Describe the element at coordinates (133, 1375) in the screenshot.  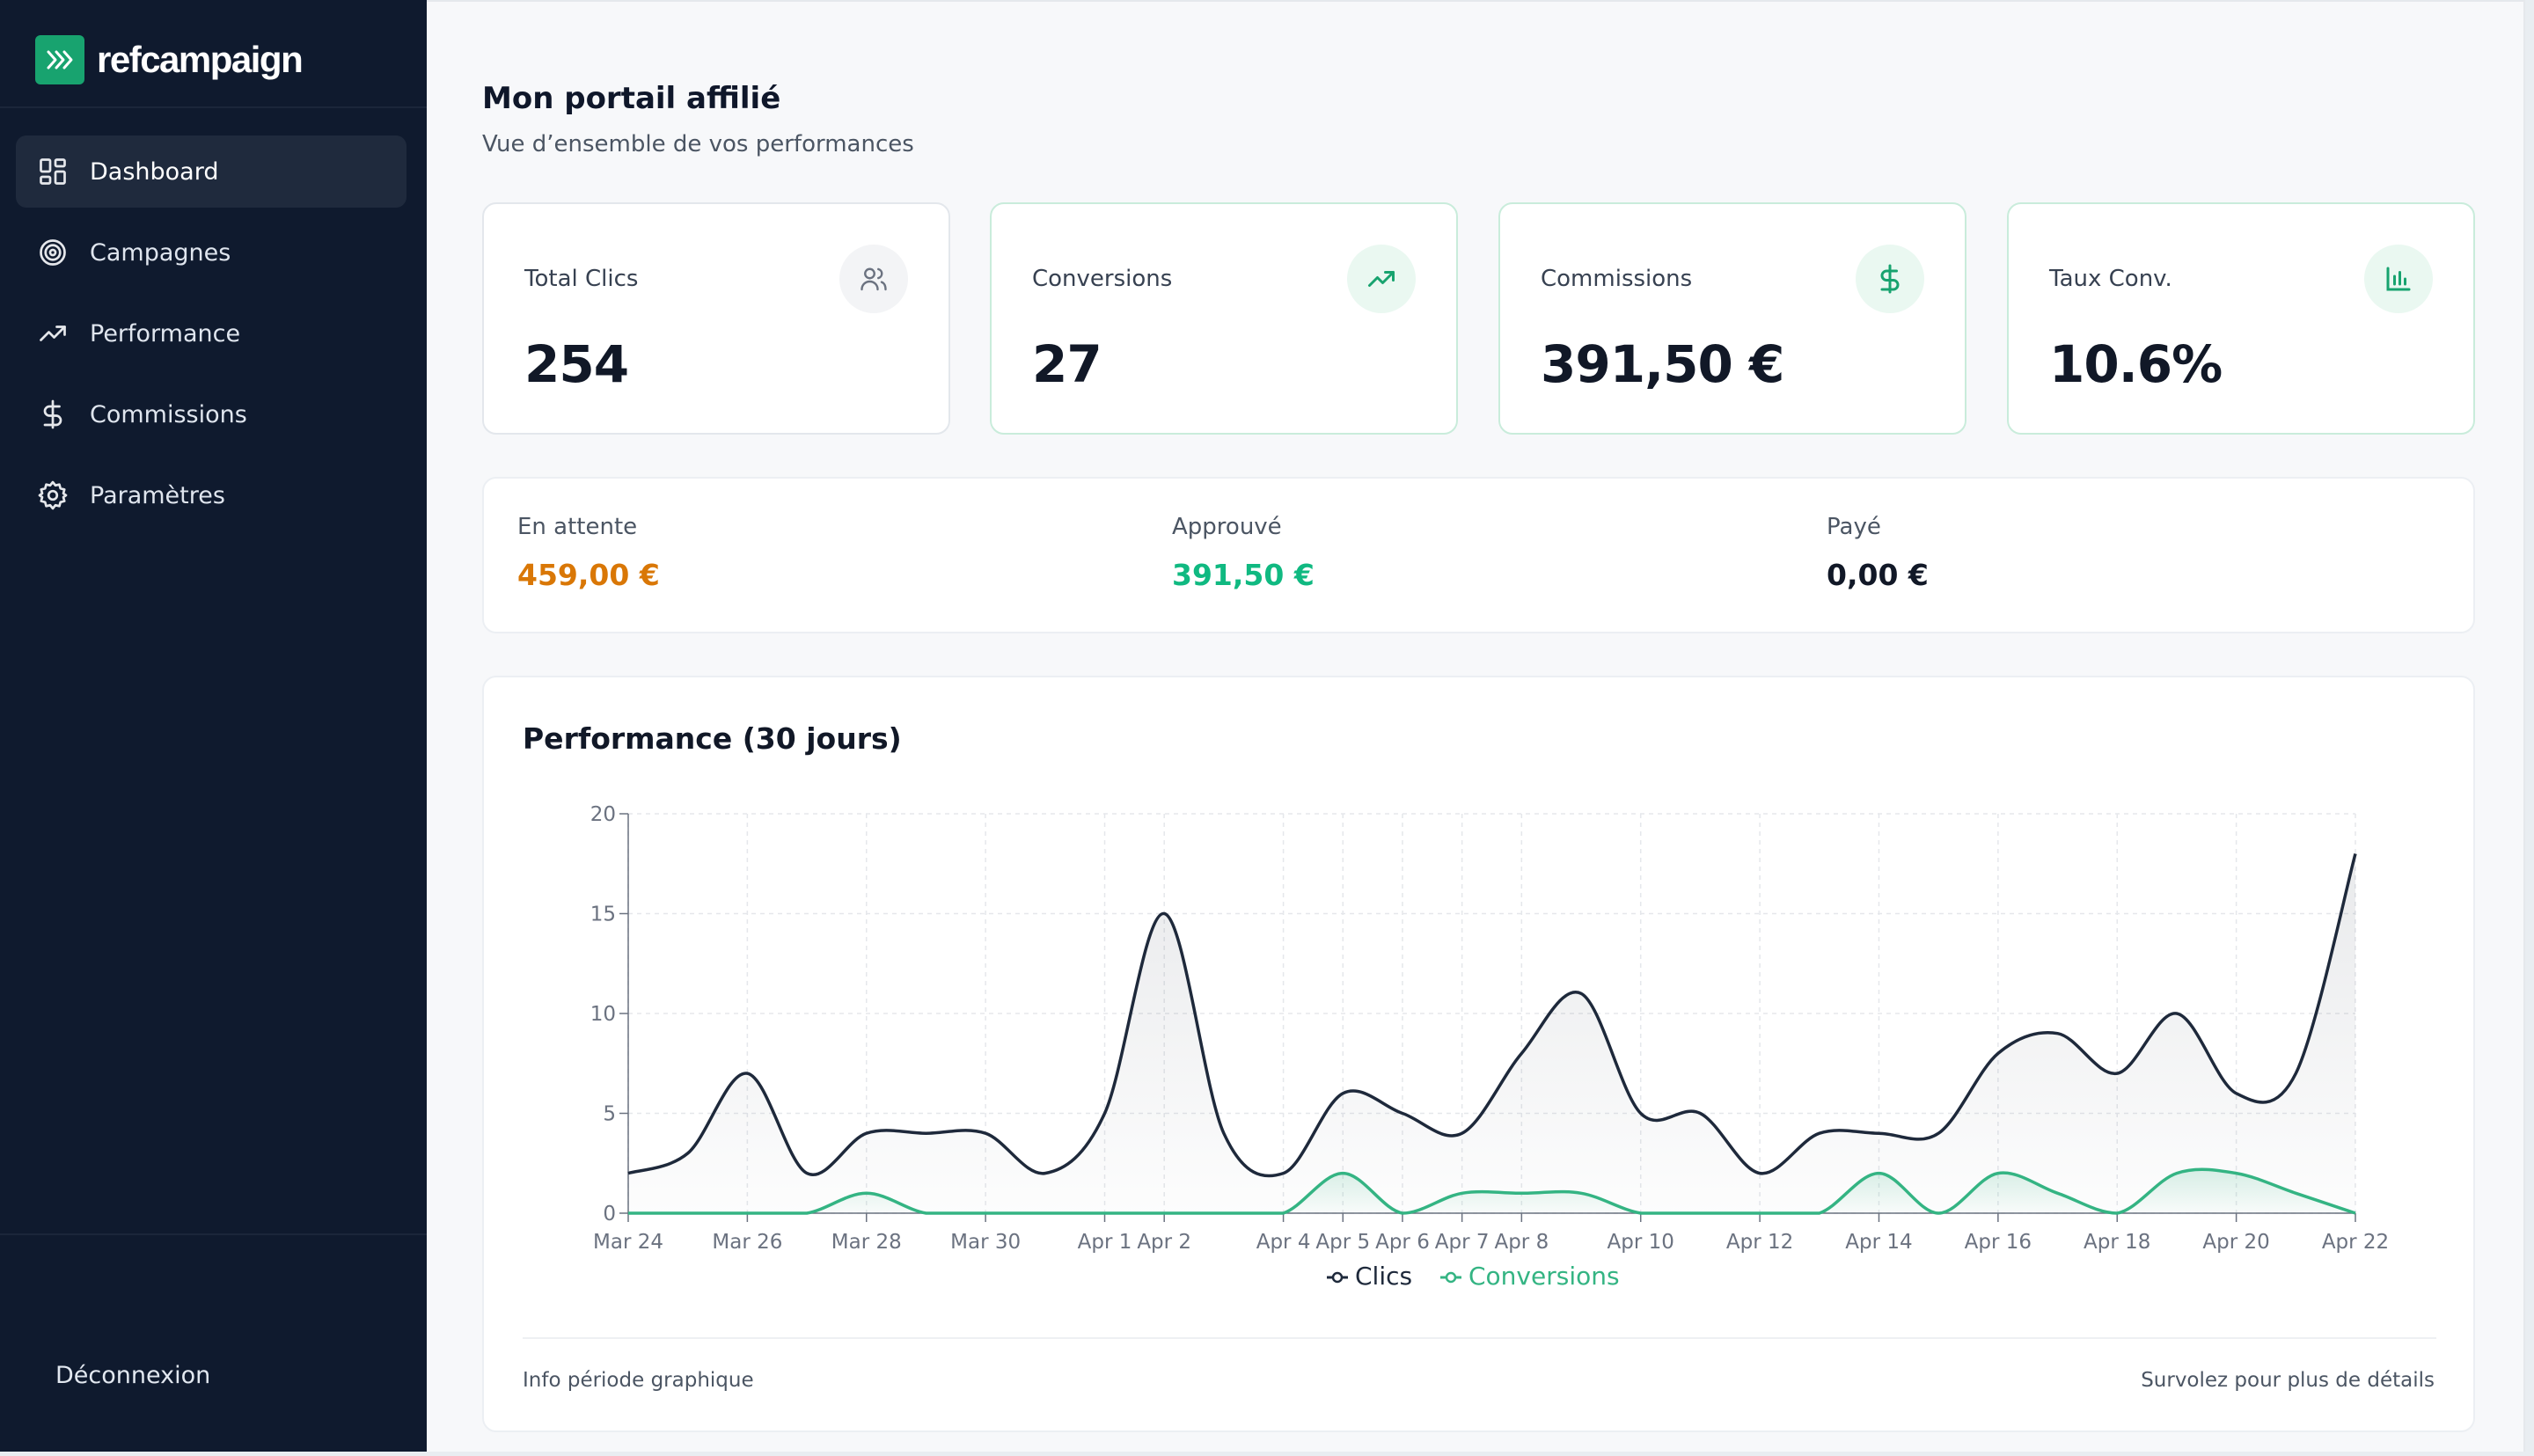
I see `logout-button: Déconnexion` at that location.